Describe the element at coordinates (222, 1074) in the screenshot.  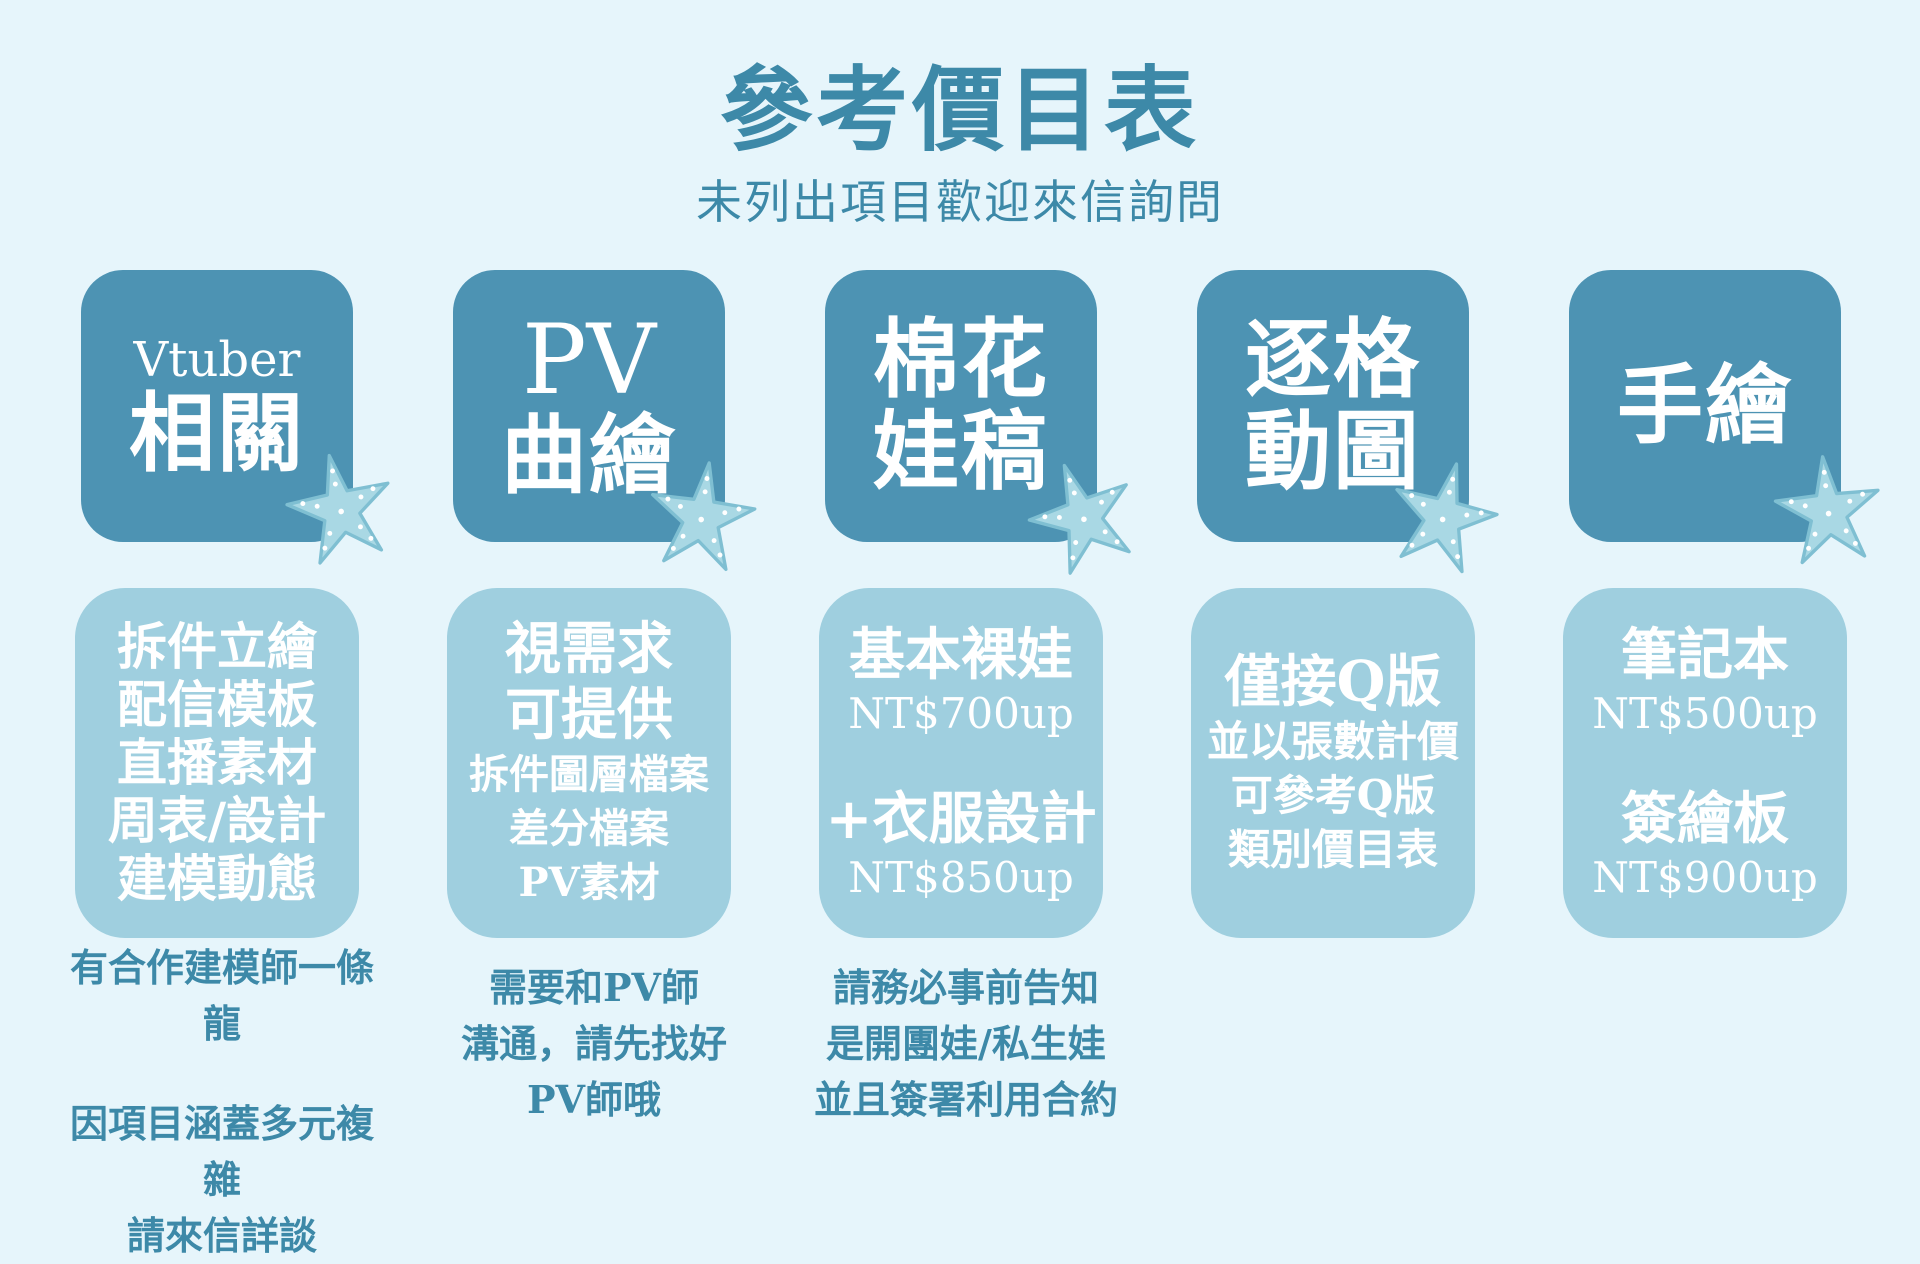
I see `note-line` at that location.